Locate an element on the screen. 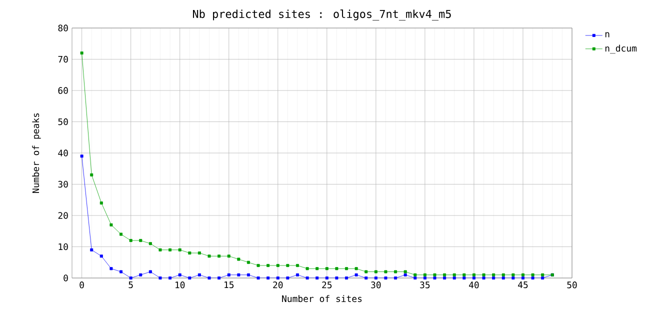 The height and width of the screenshot is (328, 662). y-tick-label: 0 is located at coordinates (66, 278).